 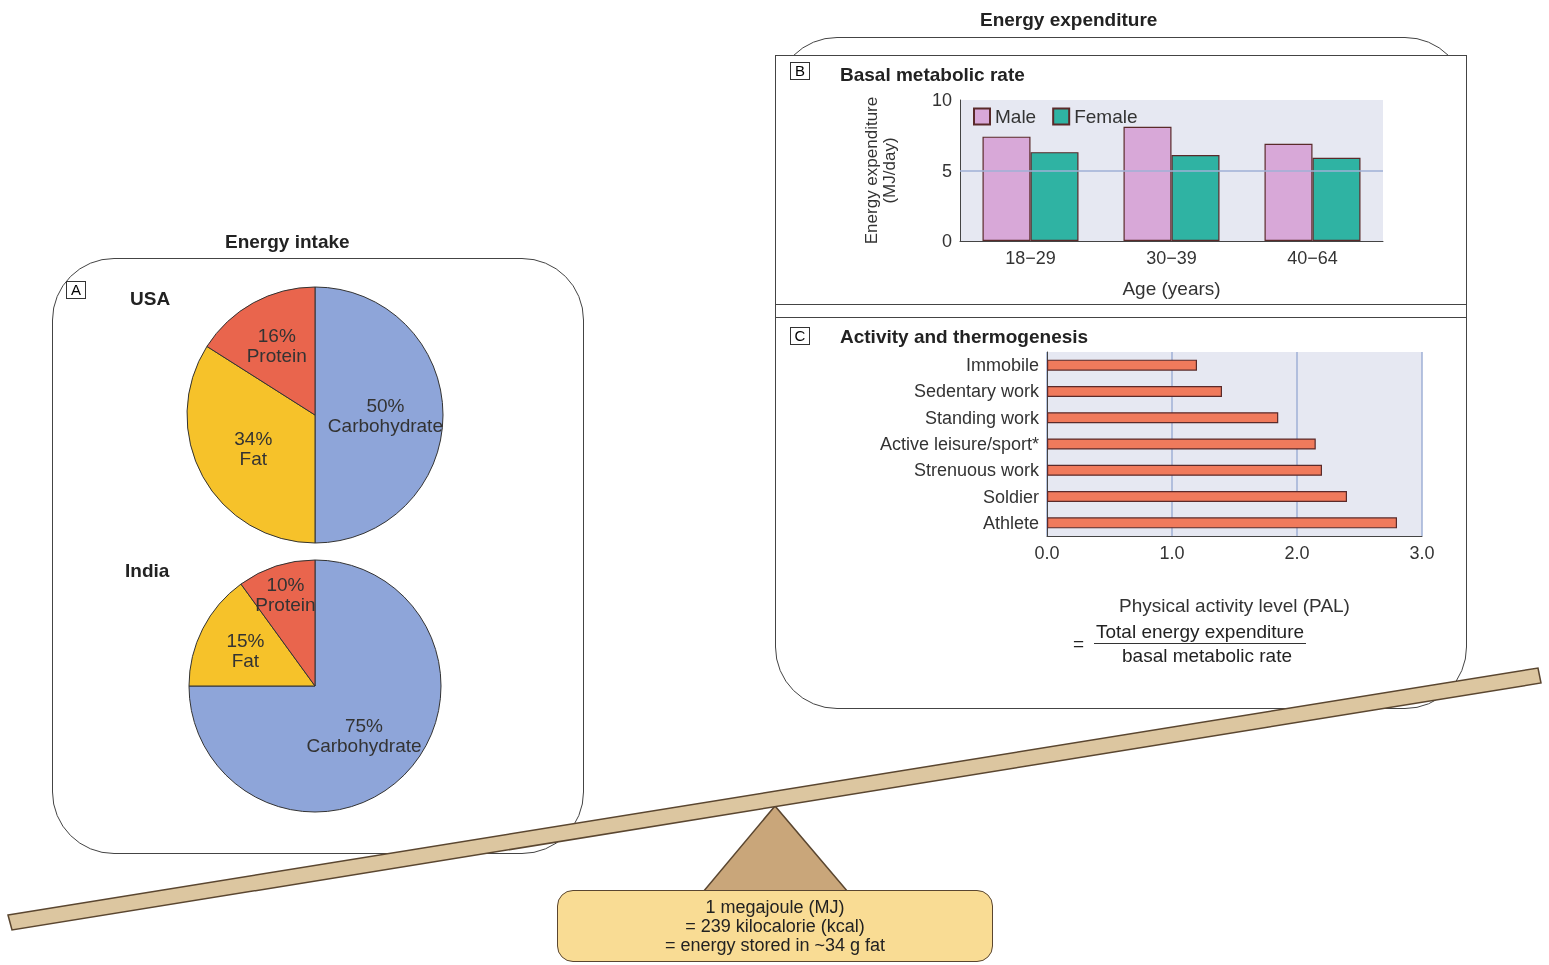 I want to click on text: Energy intake, so click(x=287, y=242).